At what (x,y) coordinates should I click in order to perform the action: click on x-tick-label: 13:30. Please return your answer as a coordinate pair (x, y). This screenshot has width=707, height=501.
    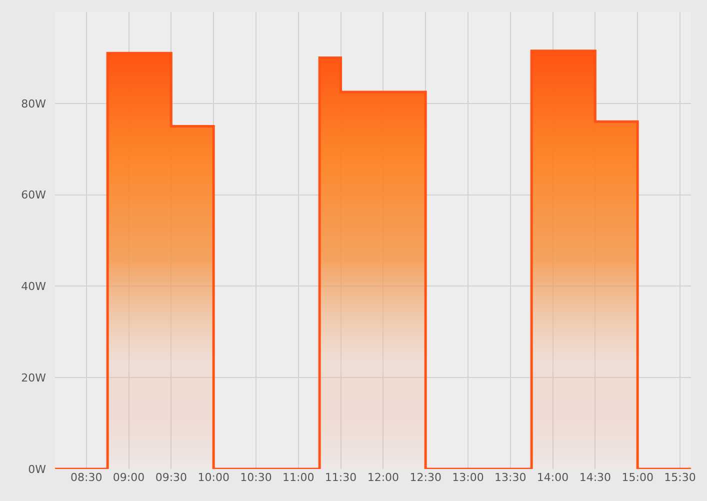
    Looking at the image, I should click on (510, 477).